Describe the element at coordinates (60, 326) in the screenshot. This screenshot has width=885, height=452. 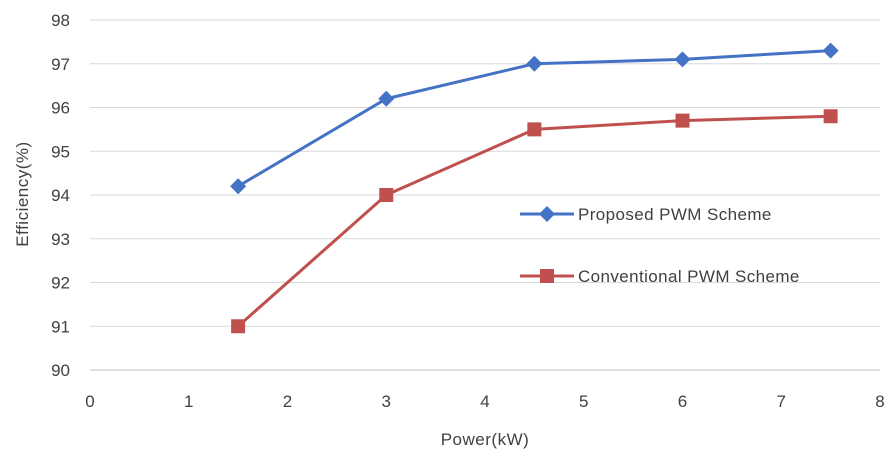
I see `y-tick-label-91: 91` at that location.